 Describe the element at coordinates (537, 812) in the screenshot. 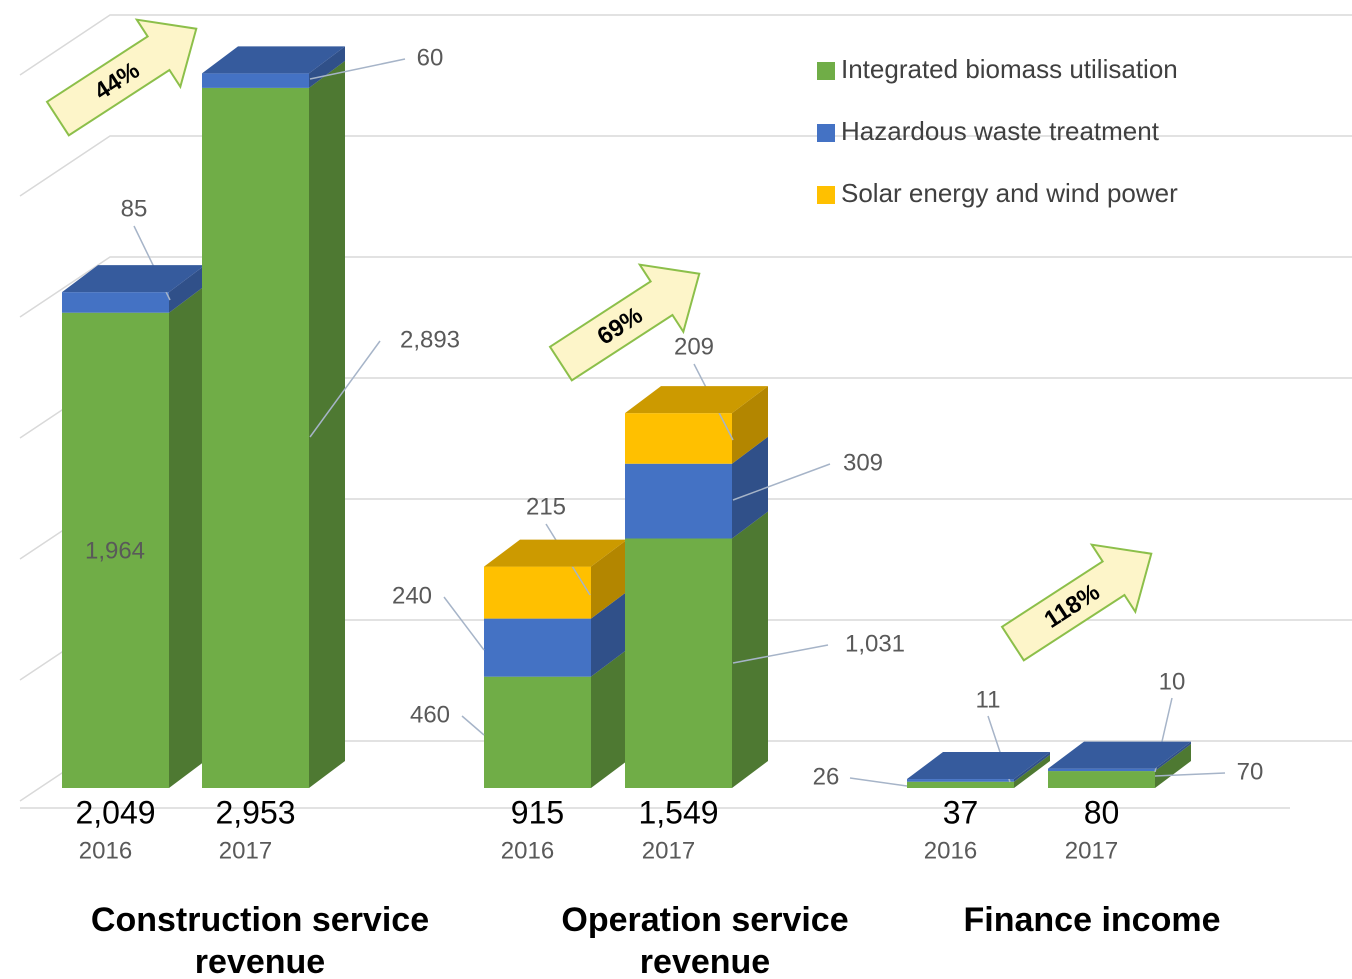

I see `total-label: 915` at that location.